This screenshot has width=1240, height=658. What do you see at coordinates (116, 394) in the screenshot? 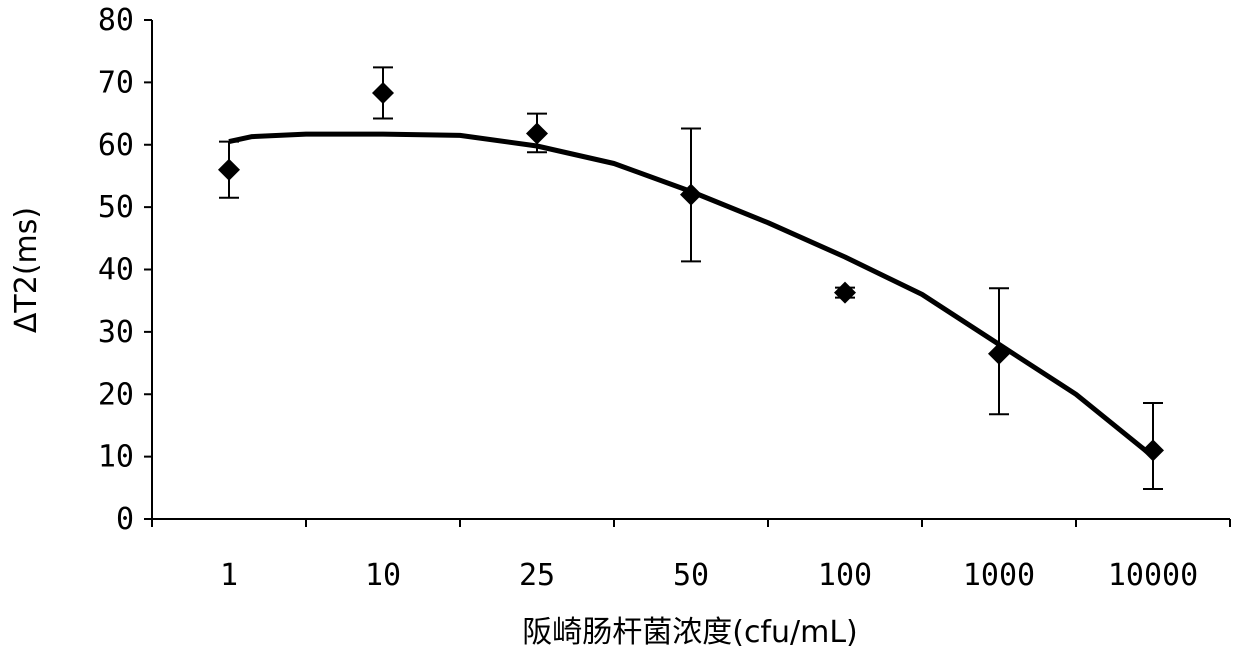
I see `y-tick-label: 20` at bounding box center [116, 394].